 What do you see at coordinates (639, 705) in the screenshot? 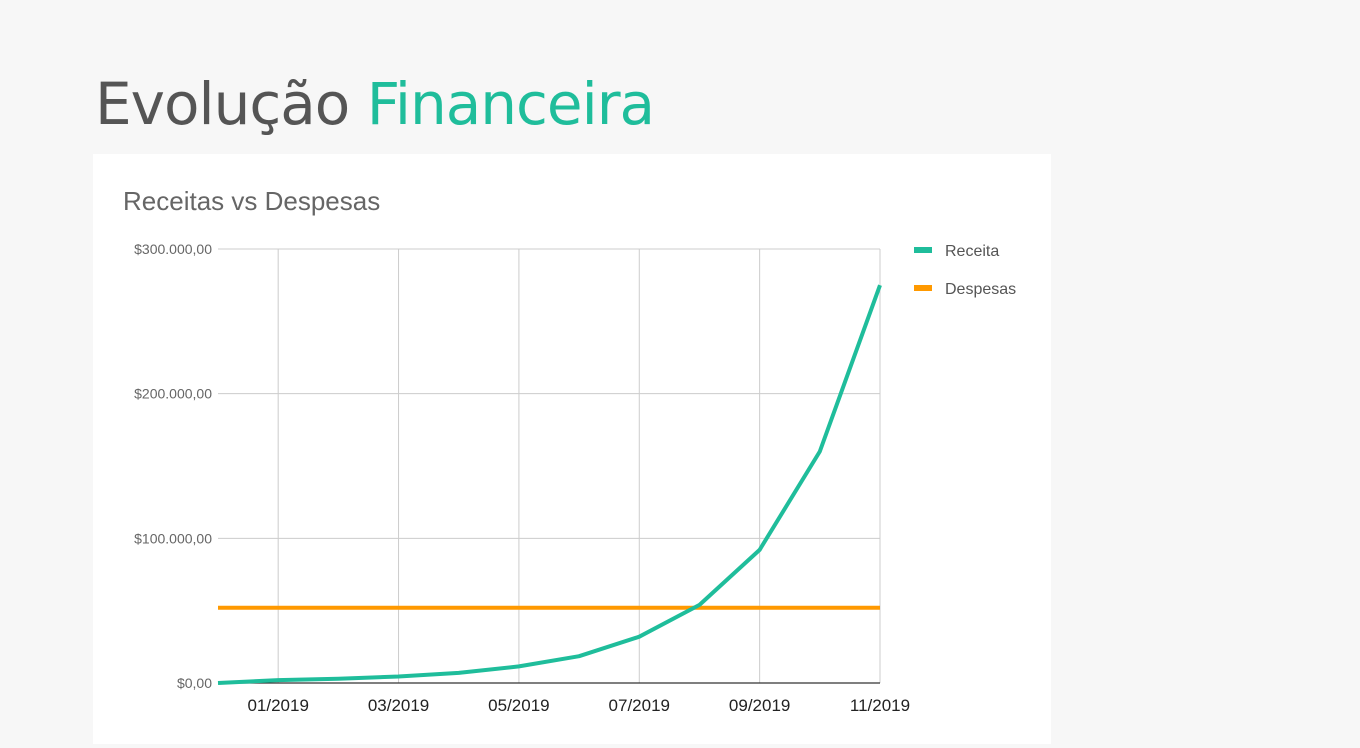
I see `x-tick-label: 07/2019` at bounding box center [639, 705].